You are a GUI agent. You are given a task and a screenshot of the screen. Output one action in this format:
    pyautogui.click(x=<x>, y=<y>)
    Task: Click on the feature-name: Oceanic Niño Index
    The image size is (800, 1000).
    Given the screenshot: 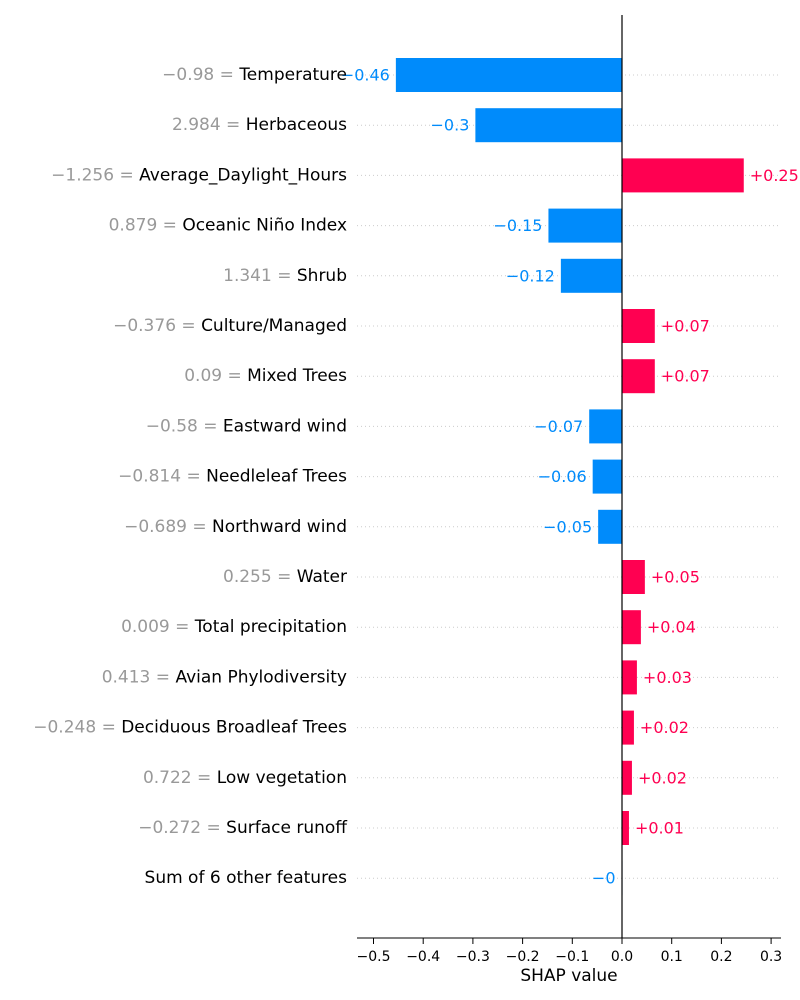 What is the action you would take?
    pyautogui.click(x=264, y=226)
    